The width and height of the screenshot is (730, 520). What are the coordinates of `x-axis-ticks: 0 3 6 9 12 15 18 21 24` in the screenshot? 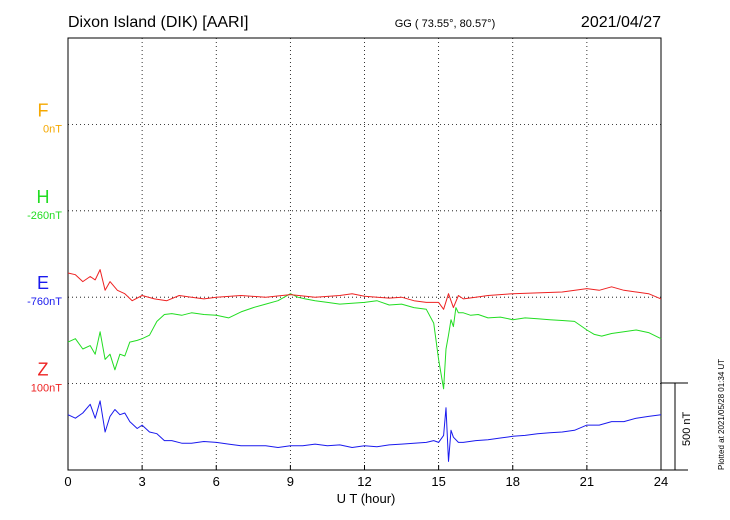 It's located at (366, 477).